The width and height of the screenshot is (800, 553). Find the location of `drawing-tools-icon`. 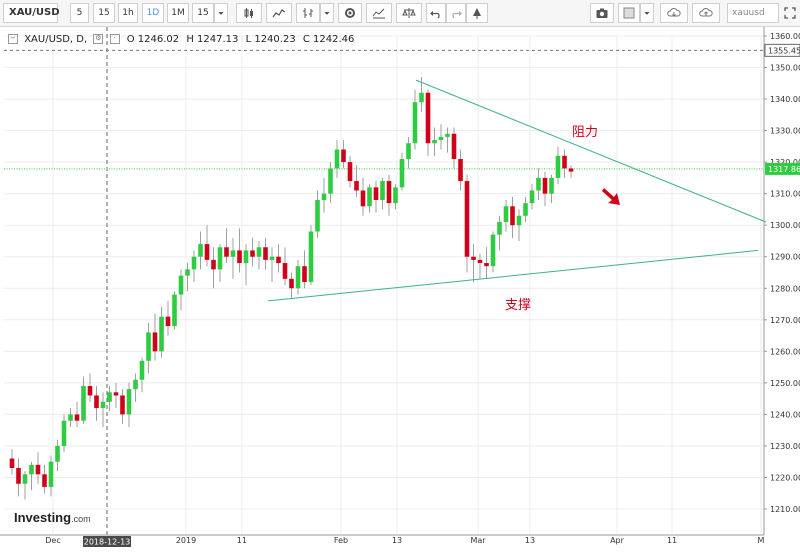

drawing-tools-icon is located at coordinates (477, 13).